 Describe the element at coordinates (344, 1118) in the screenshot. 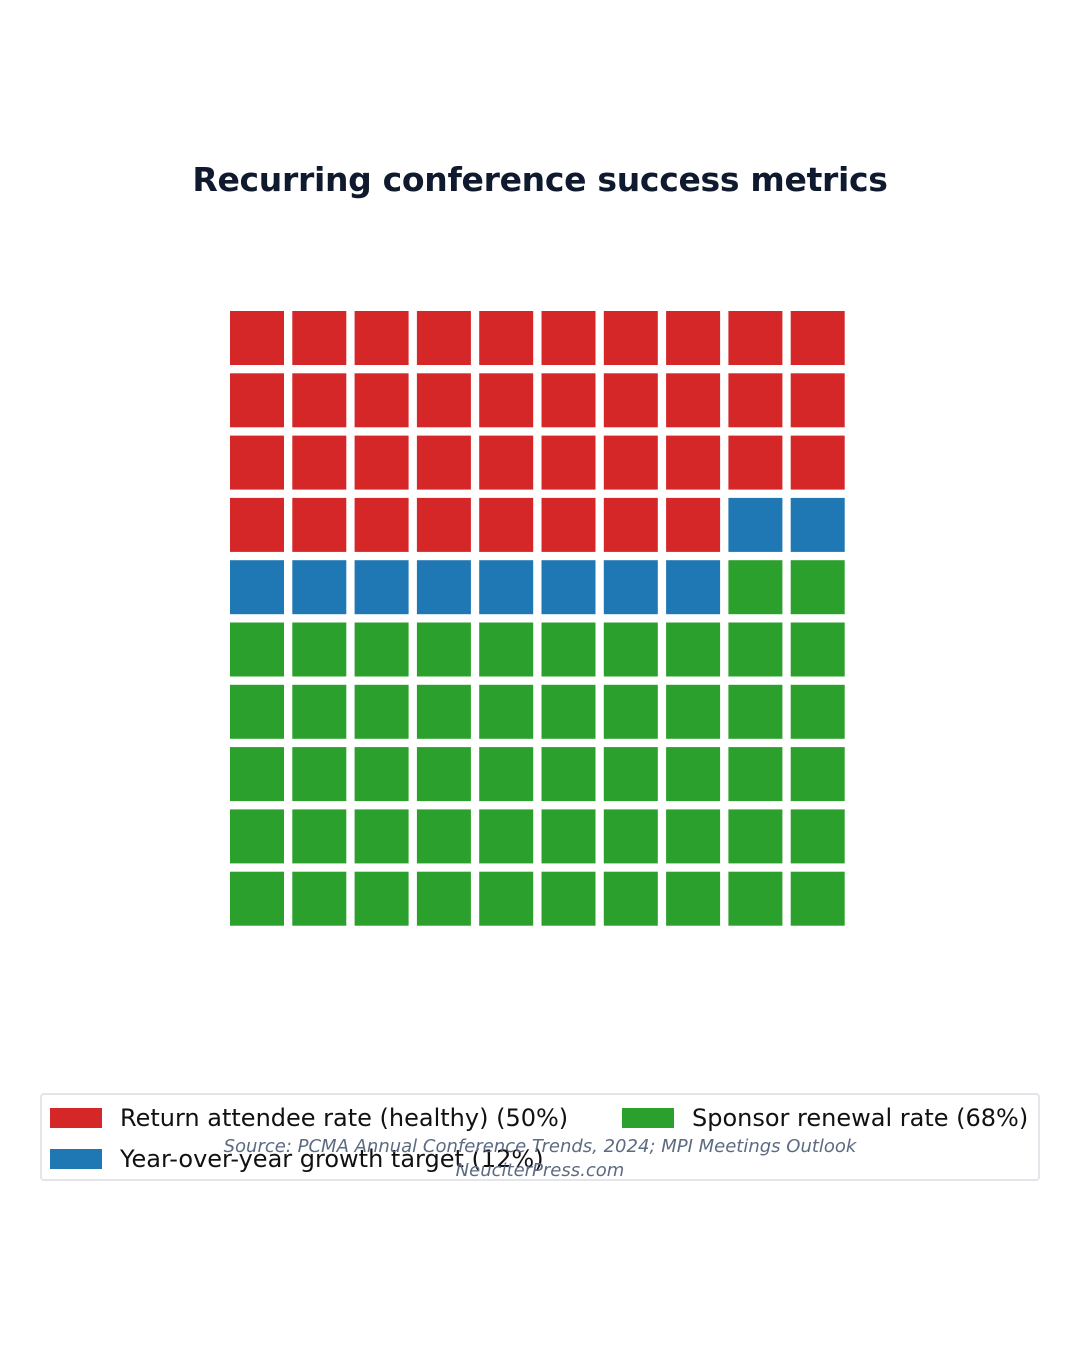

I see `legend-label-return-attendee: Return attendee rate (healthy) (50%)` at that location.